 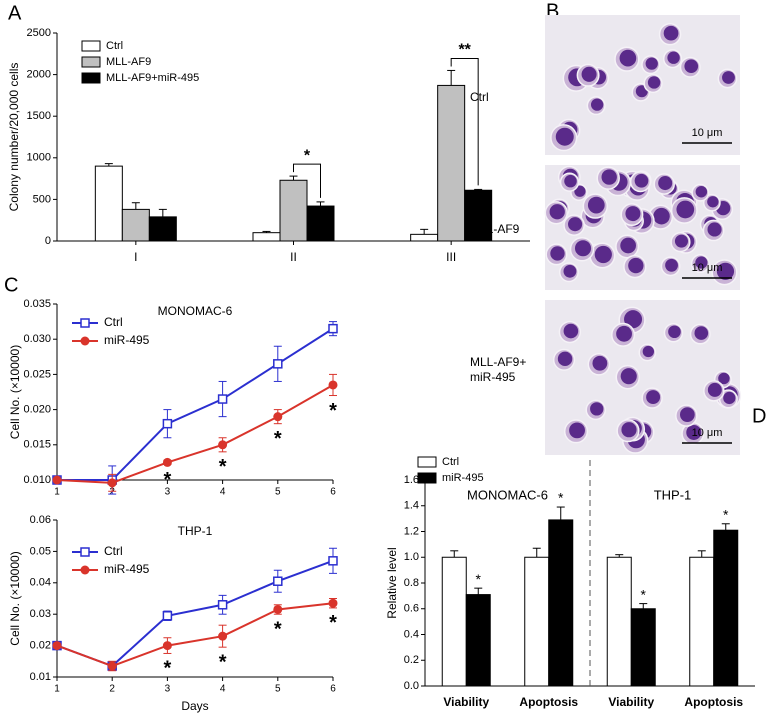 What do you see at coordinates (411, 480) in the screenshot?
I see `y-tick-label: 1.6` at bounding box center [411, 480].